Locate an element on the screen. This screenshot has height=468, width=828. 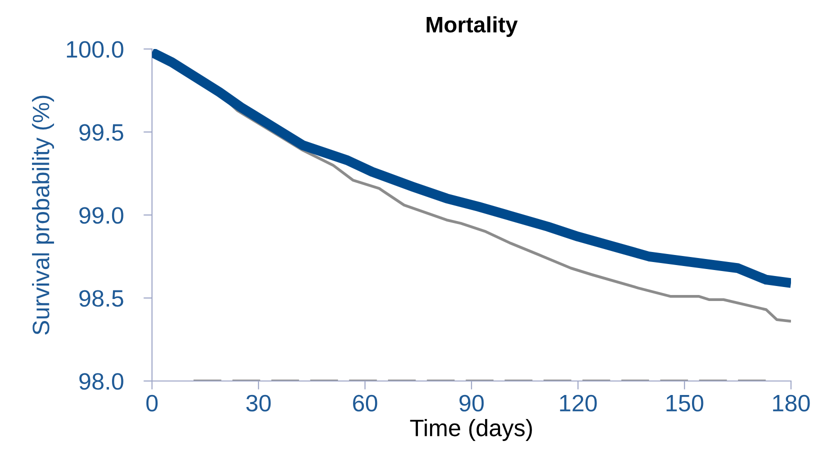
x-tick-label: 180 is located at coordinates (791, 403).